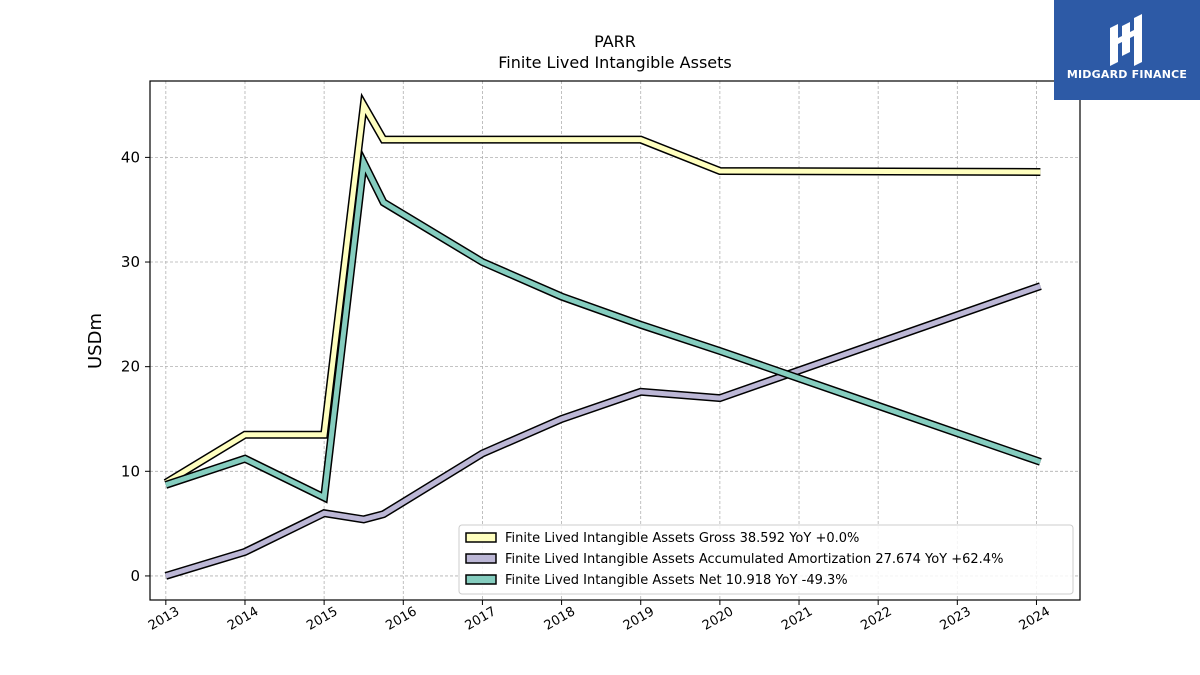 The height and width of the screenshot is (675, 1200). Describe the element at coordinates (1035, 619) in the screenshot. I see `x-tick-label: 2024` at that location.